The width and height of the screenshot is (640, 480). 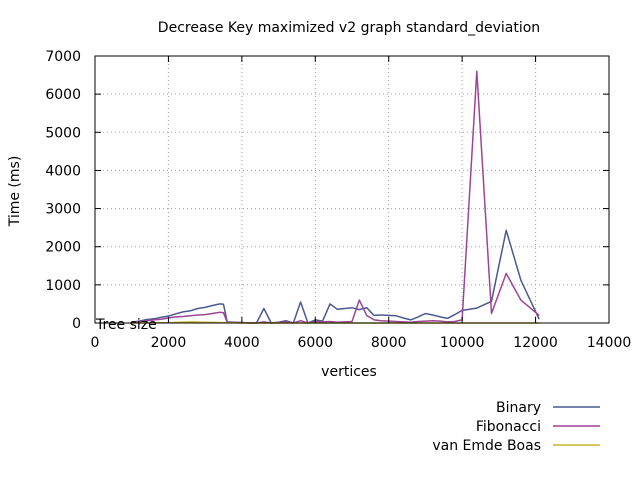 I want to click on x-tick-label: 2000, so click(x=169, y=343).